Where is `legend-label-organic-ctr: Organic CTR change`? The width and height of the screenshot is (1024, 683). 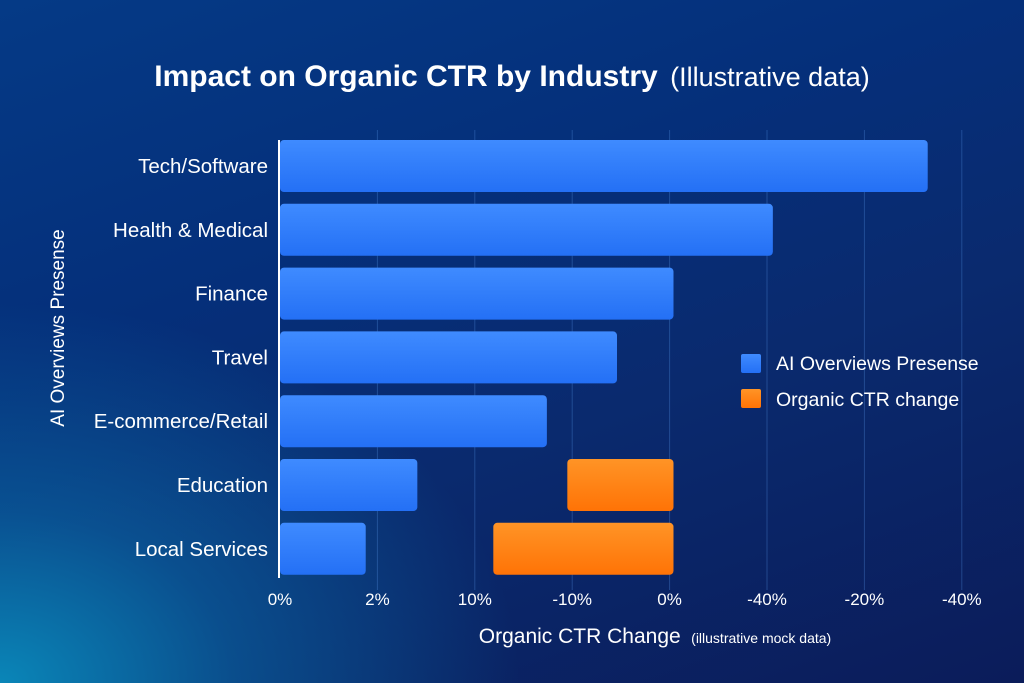
legend-label-organic-ctr: Organic CTR change is located at coordinates (867, 400).